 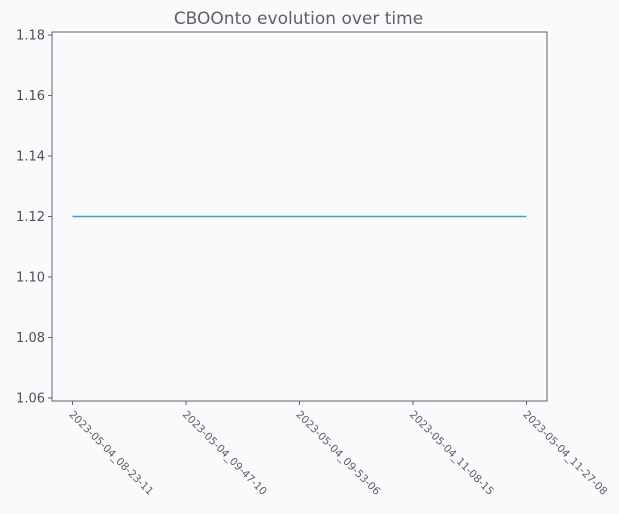 I want to click on y-tick-label: 1.08, so click(x=30, y=338).